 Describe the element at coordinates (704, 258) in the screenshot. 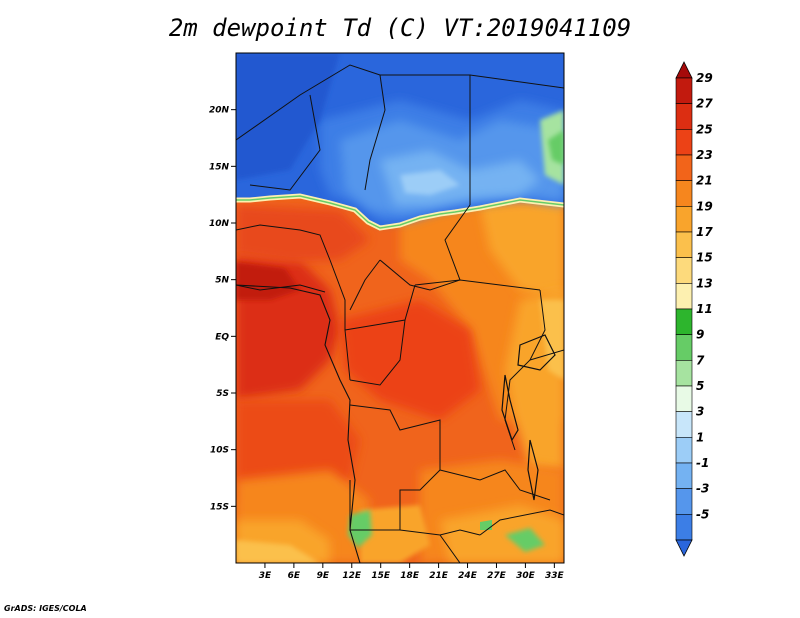

I see `colorbar-label: 15` at that location.